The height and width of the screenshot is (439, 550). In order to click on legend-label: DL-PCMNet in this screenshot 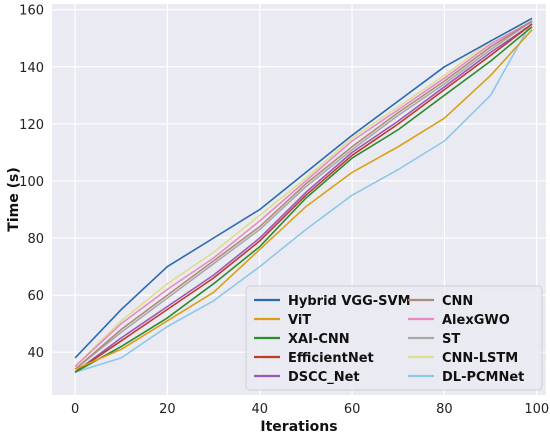, I will do `click(483, 377)`.